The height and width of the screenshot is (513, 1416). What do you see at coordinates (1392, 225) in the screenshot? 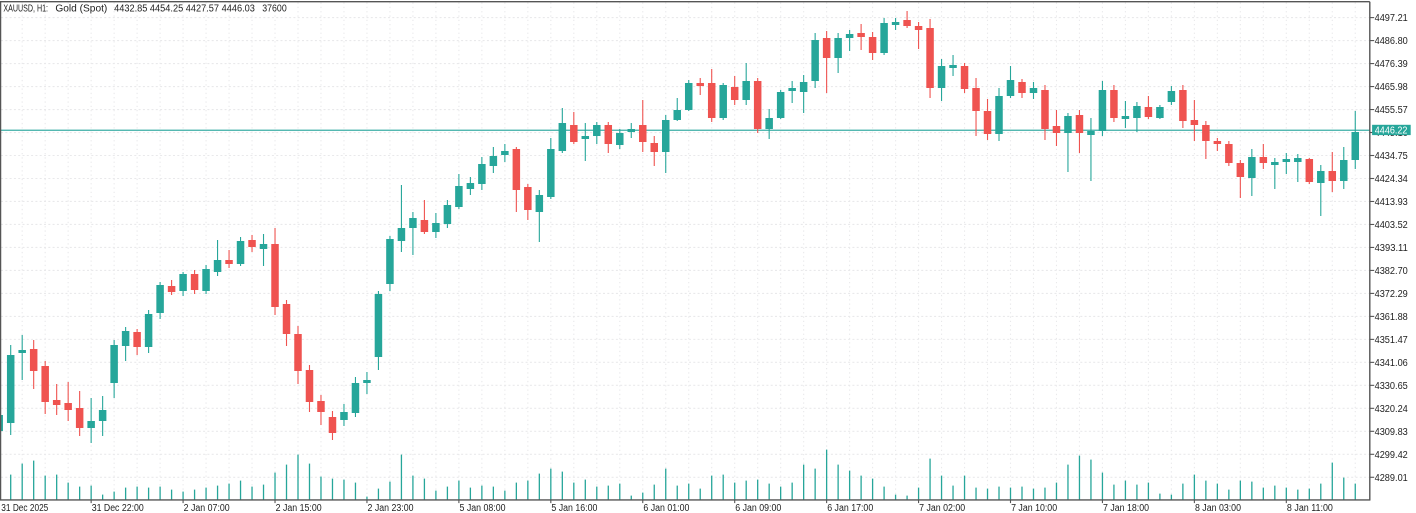
I see `svg-text: 4403.52` at bounding box center [1392, 225].